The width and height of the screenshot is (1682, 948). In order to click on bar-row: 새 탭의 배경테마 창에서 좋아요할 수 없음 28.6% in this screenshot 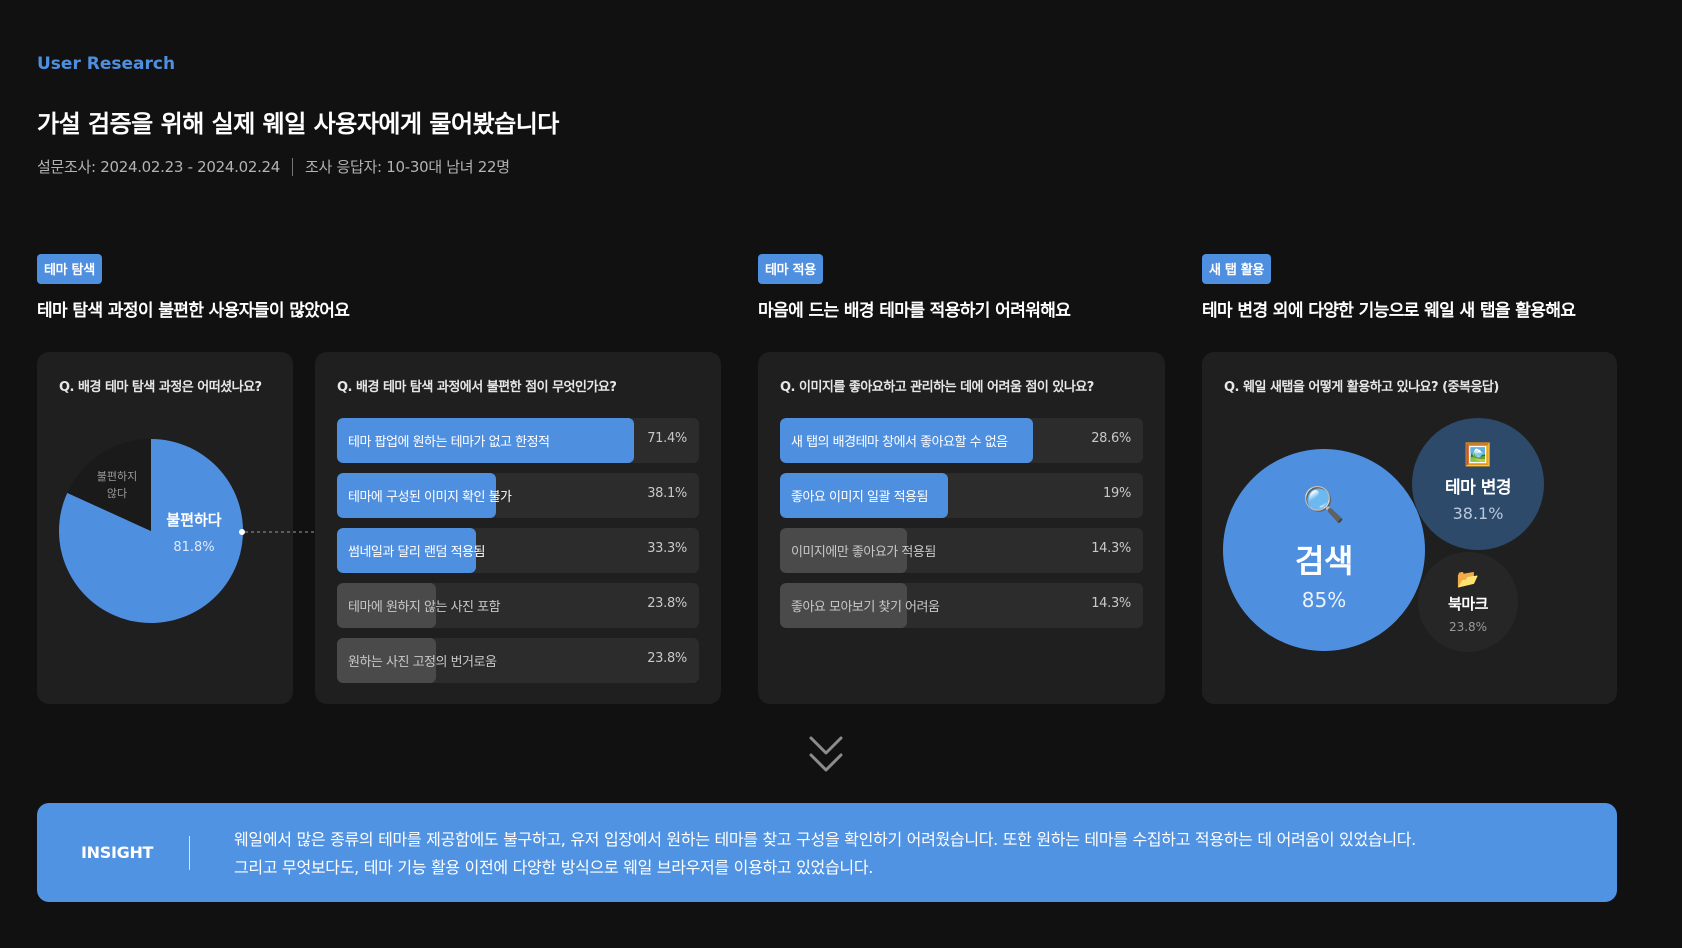, I will do `click(961, 440)`.